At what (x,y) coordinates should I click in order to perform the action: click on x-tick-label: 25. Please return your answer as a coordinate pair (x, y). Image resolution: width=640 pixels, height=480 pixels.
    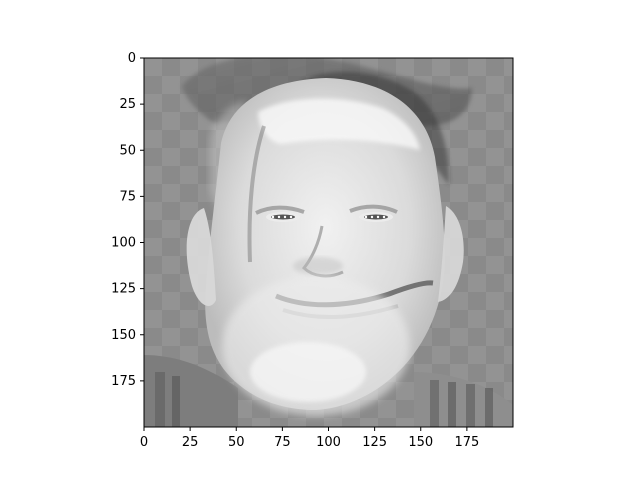
    Looking at the image, I should click on (190, 442).